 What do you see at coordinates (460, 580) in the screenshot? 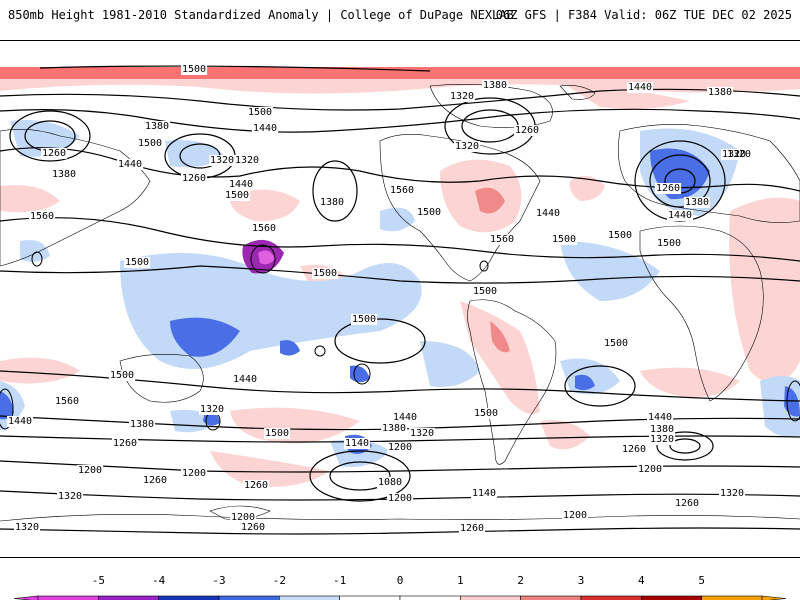
I see `colorbar-label: 1` at bounding box center [460, 580].